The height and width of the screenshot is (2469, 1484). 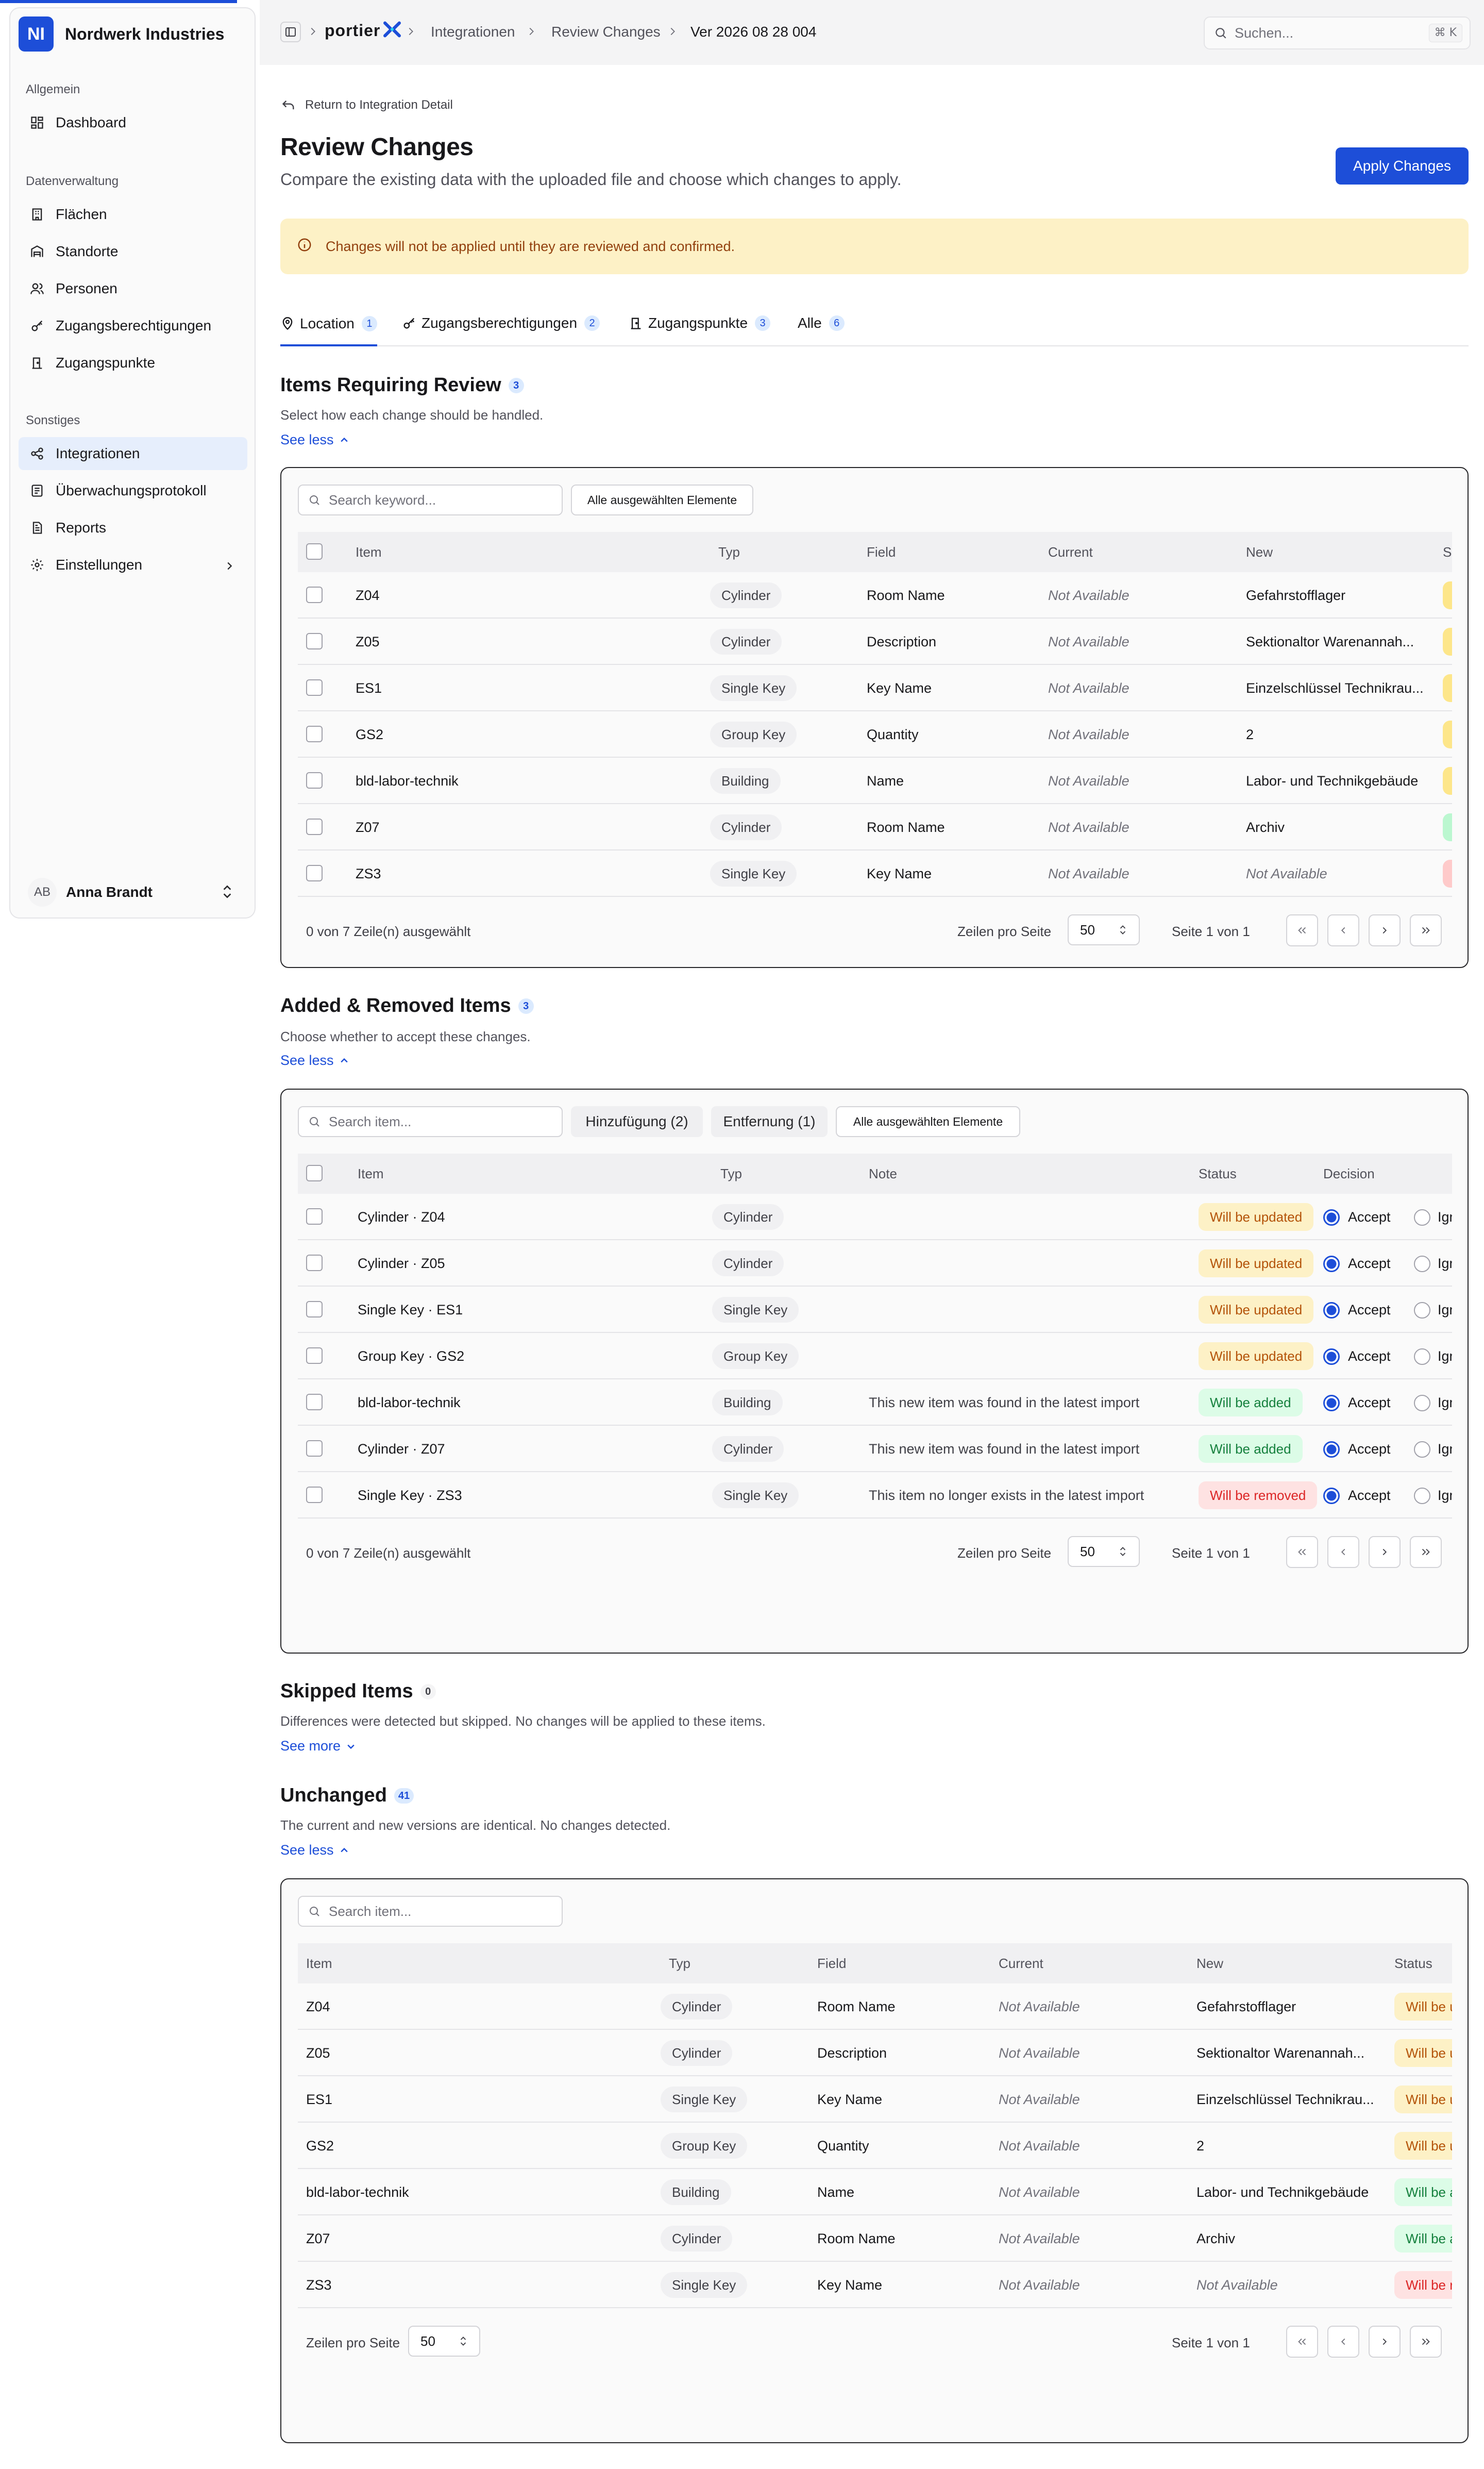 What do you see at coordinates (133, 325) in the screenshot?
I see `sidebar-item-zugangsberechtigungen: Zugangsberechtigungen` at bounding box center [133, 325].